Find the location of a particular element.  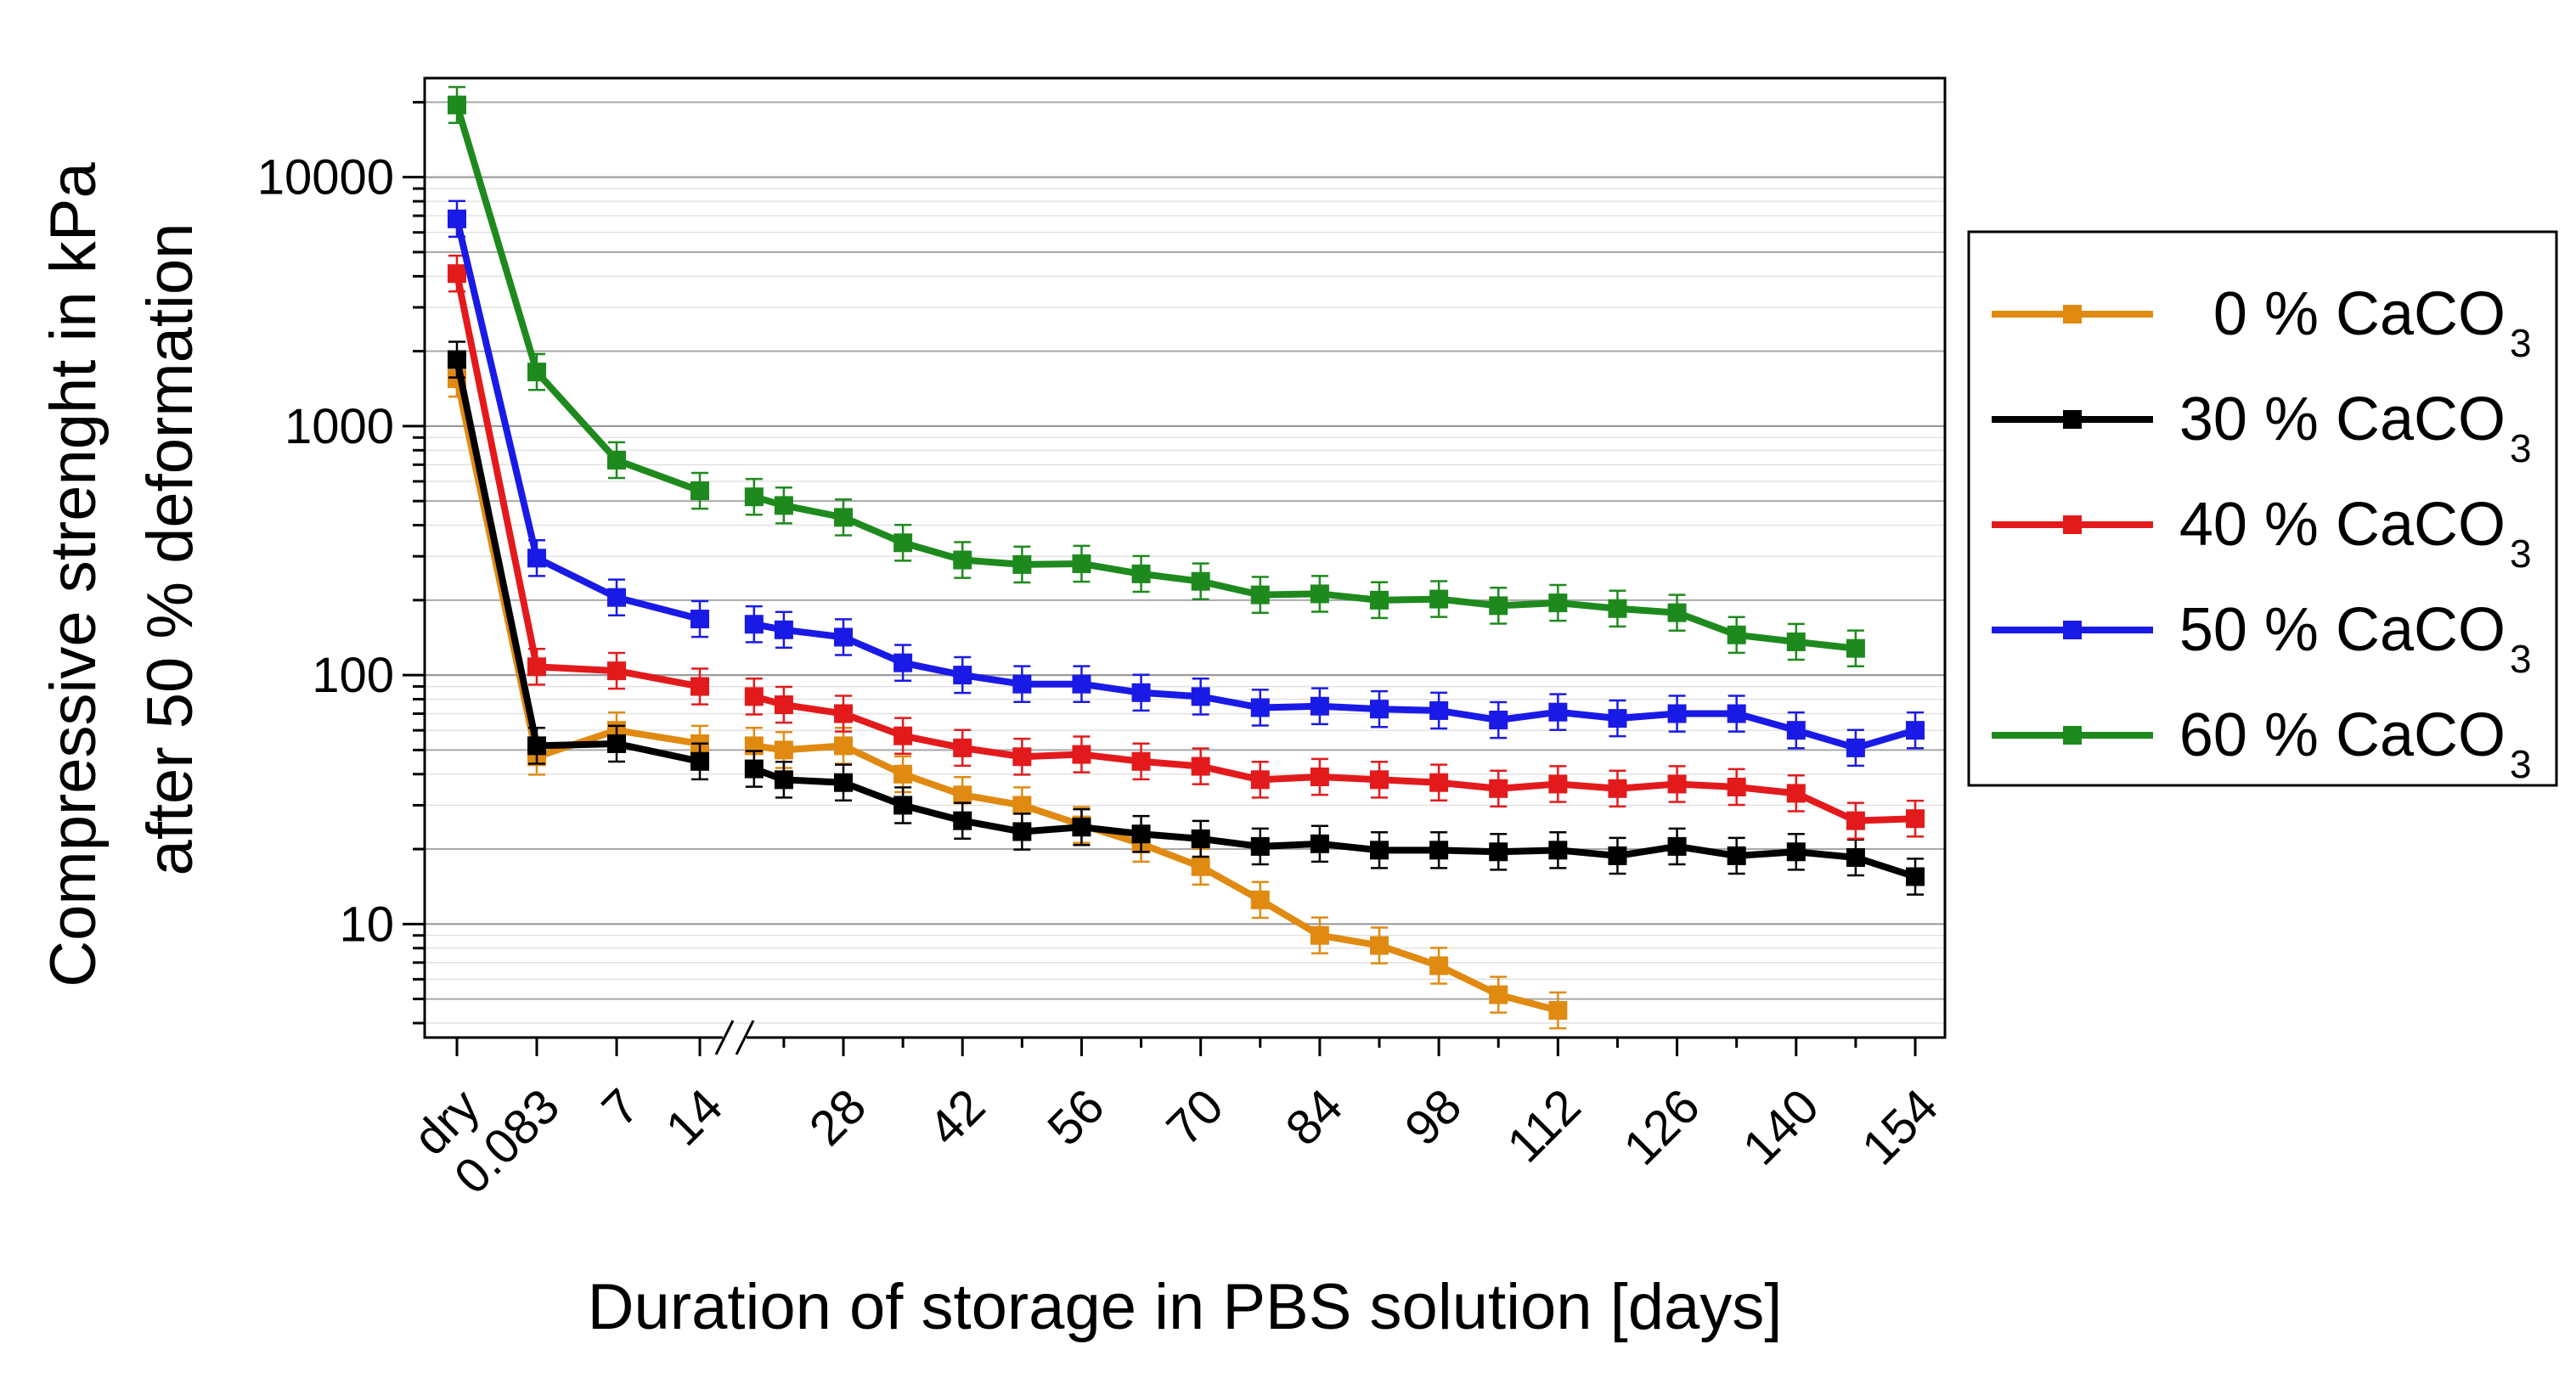

legend-swatch-marker is located at coordinates (2072, 736).